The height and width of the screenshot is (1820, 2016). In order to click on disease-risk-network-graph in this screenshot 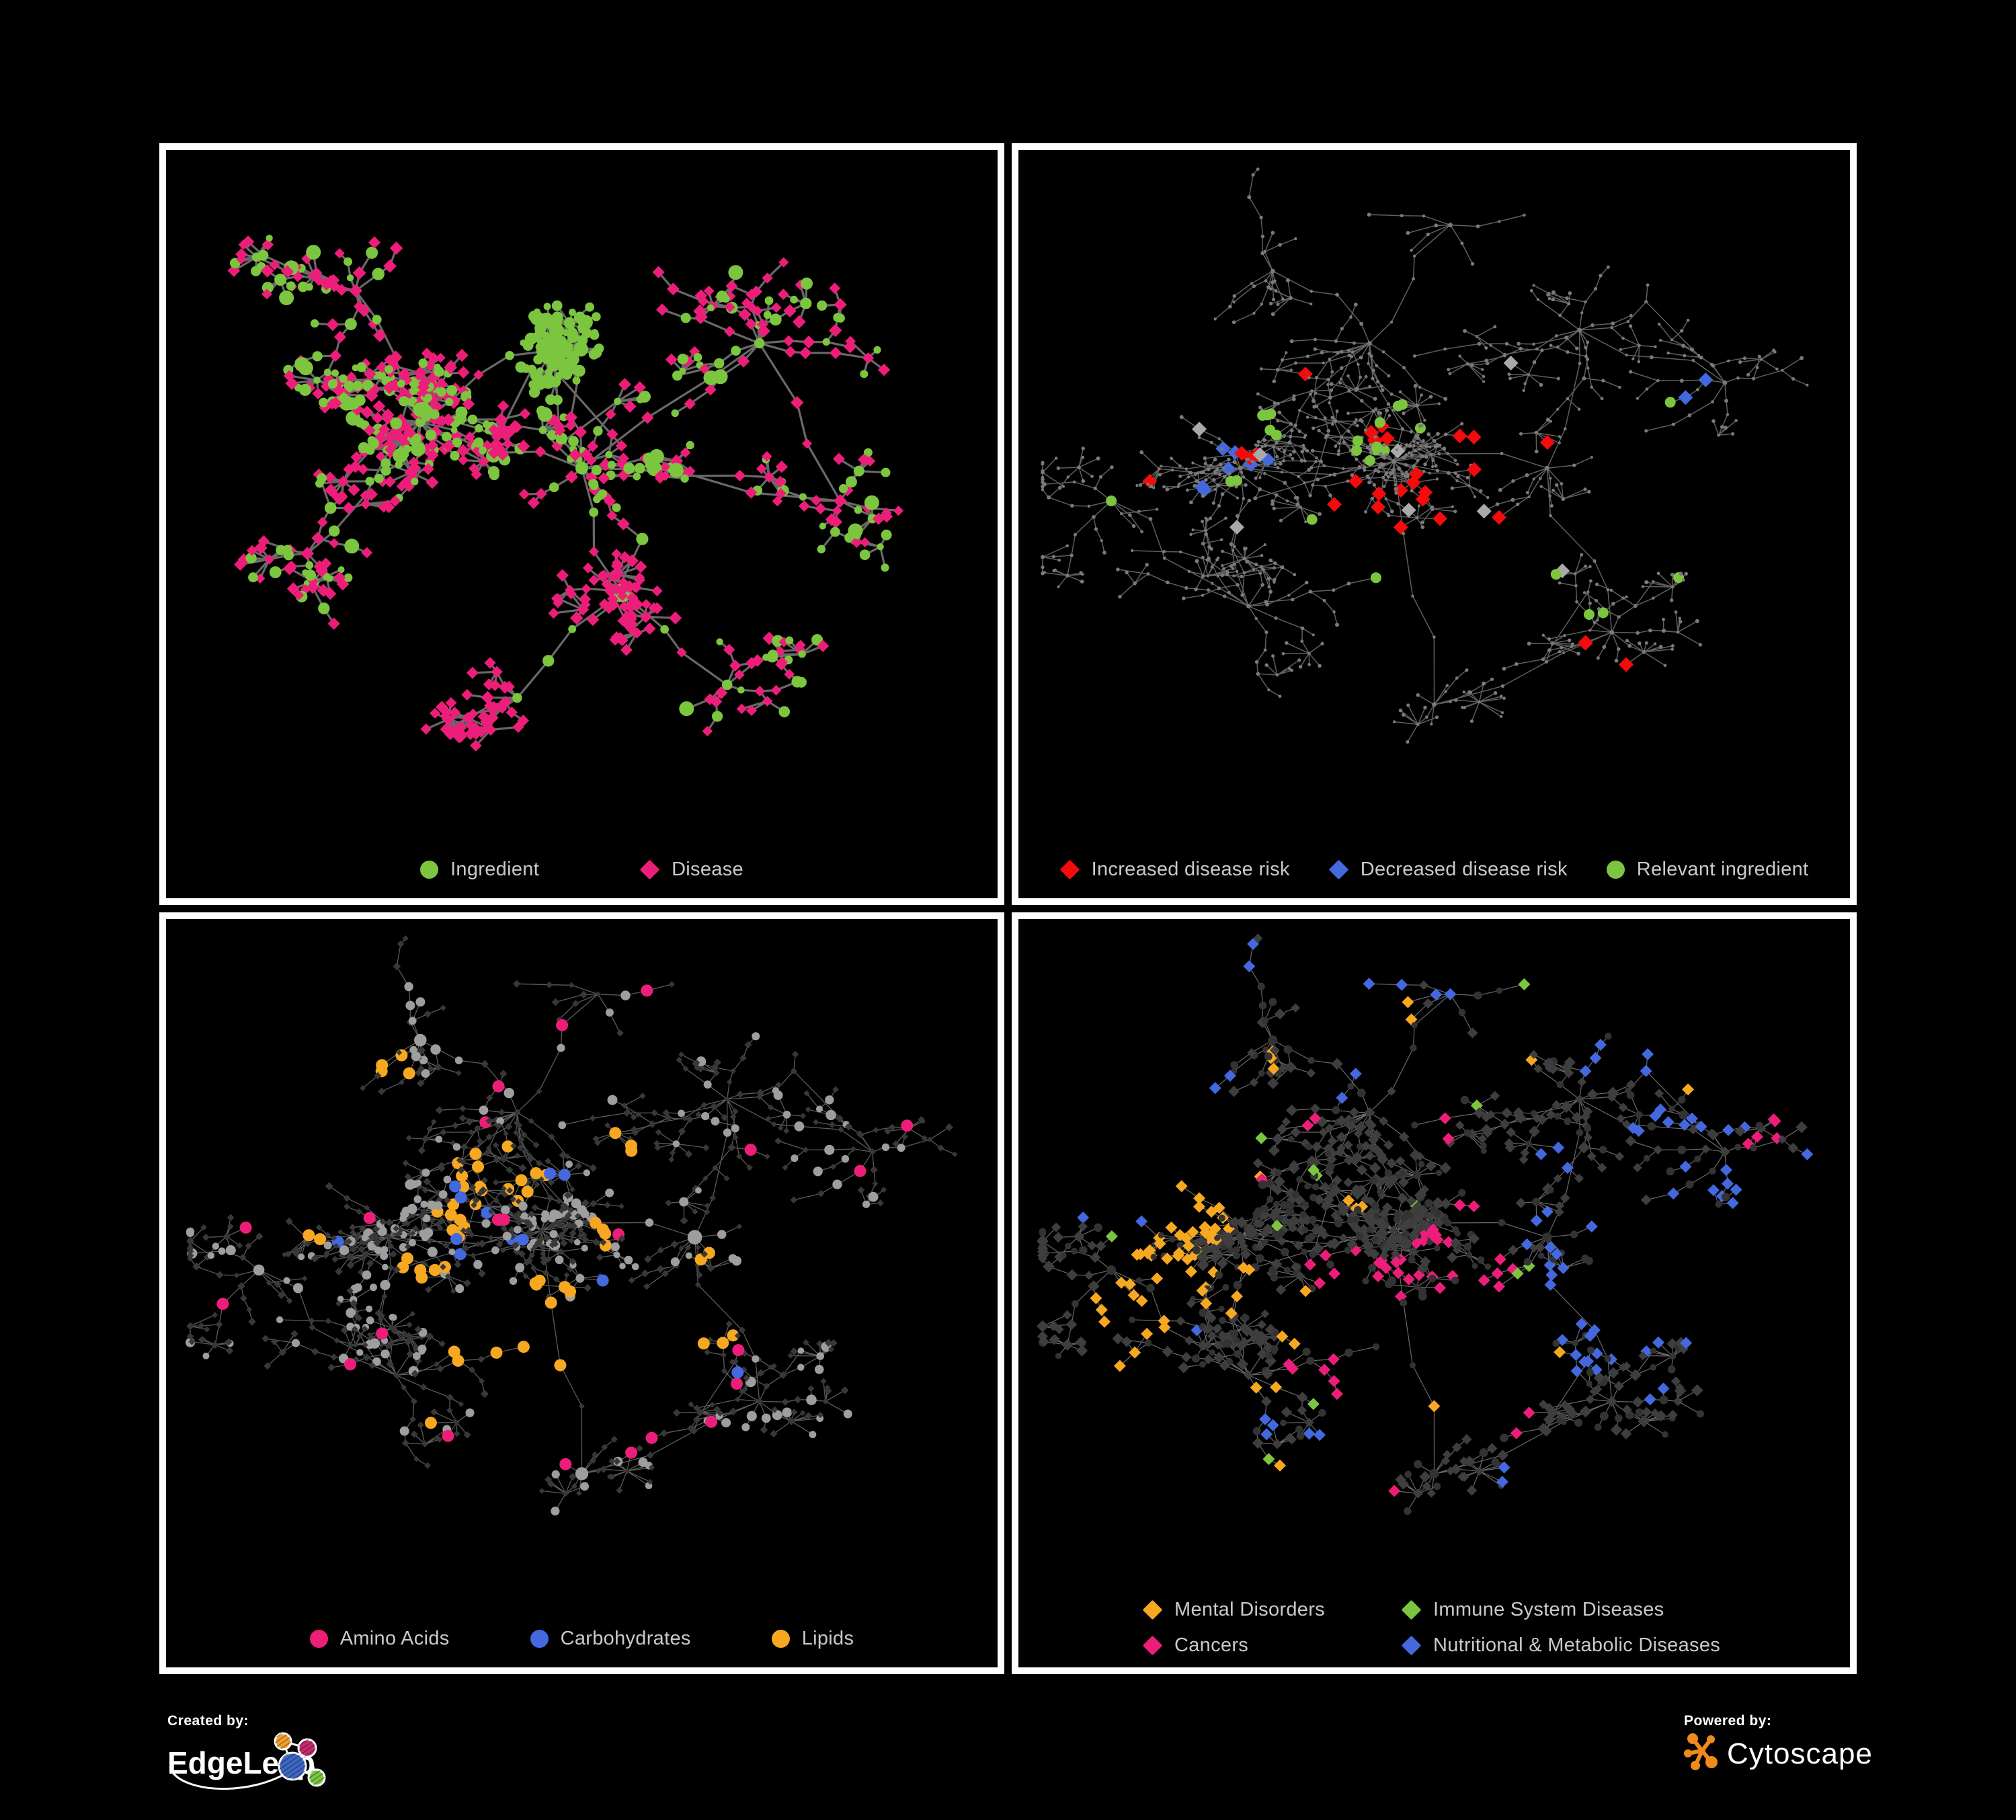, I will do `click(1425, 455)`.